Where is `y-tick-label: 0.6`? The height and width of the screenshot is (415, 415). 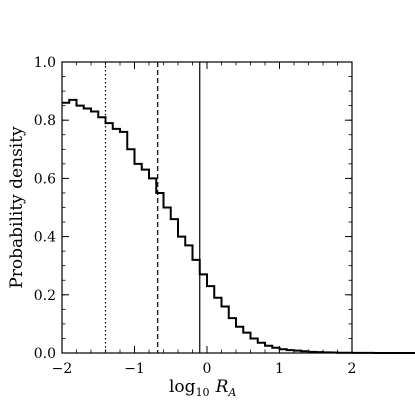 y-tick-label: 0.6 is located at coordinates (45, 179).